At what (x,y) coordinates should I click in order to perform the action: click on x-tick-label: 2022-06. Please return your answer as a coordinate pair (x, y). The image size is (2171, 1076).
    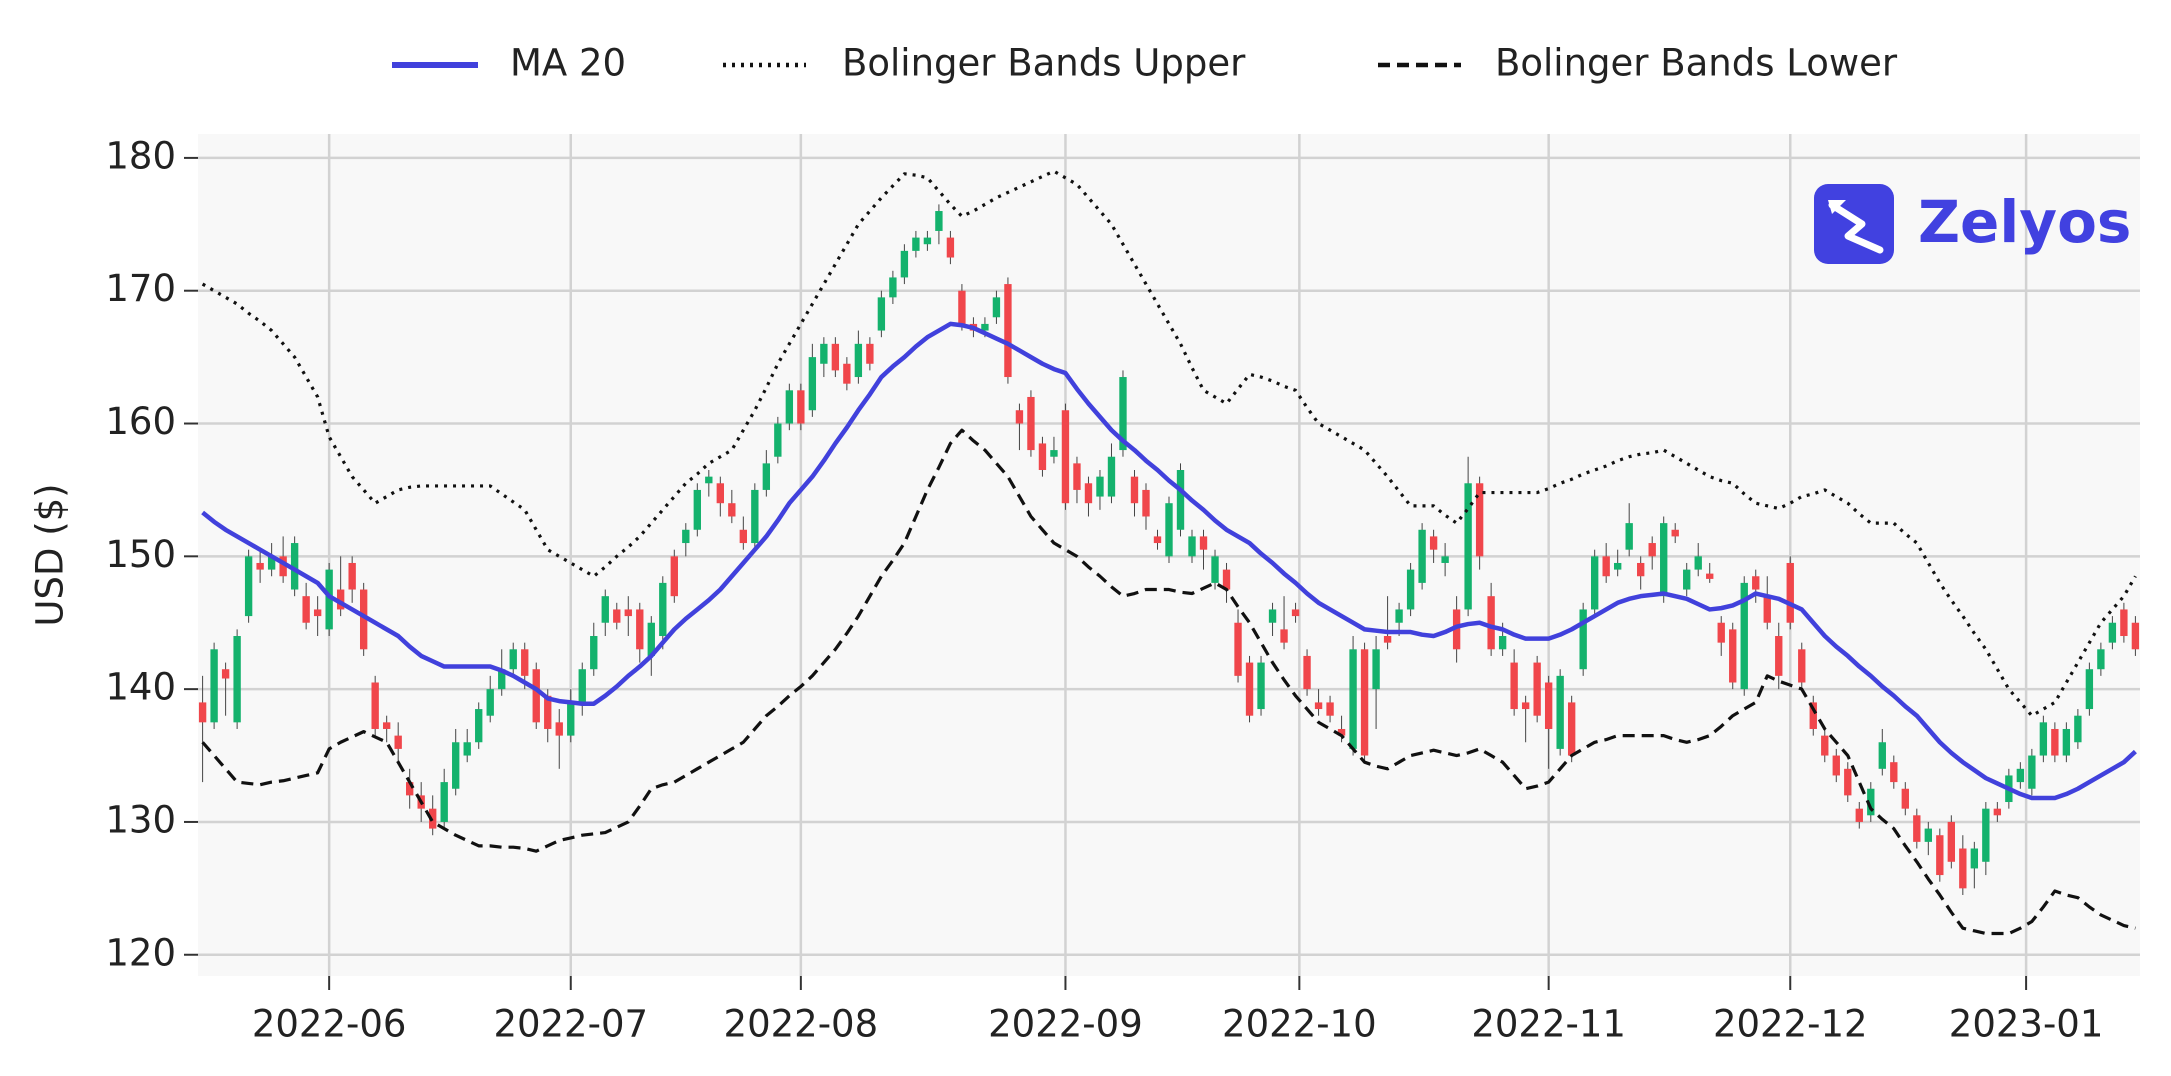
    Looking at the image, I should click on (329, 1024).